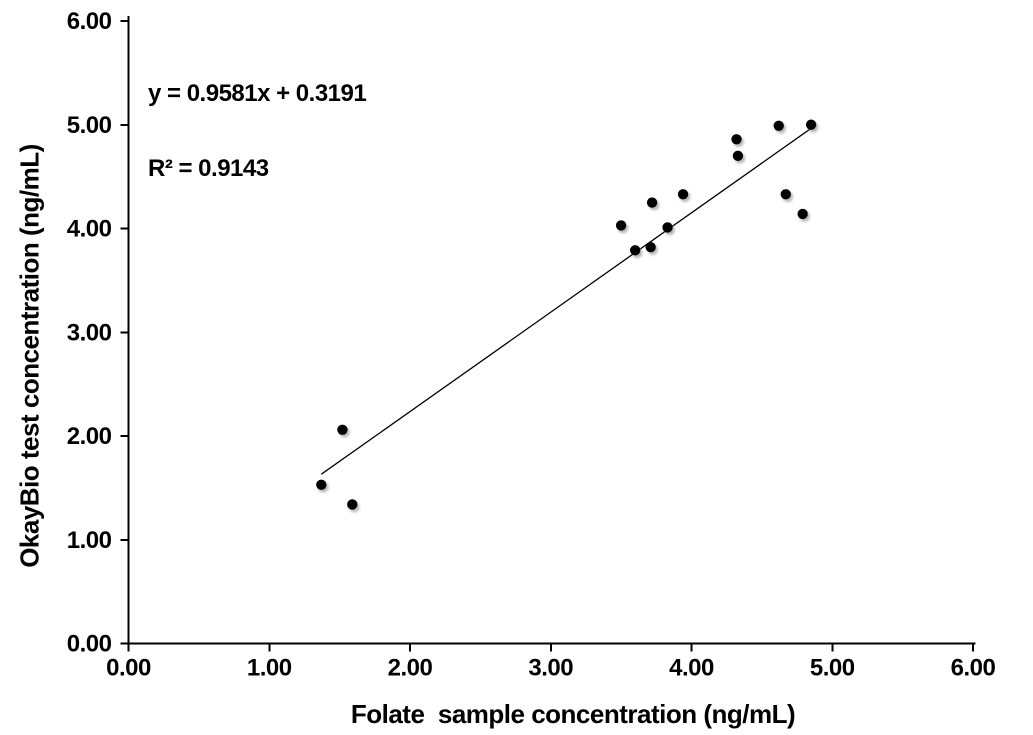 This screenshot has height=735, width=1033. Describe the element at coordinates (29, 356) in the screenshot. I see `y-axis-title: OkayBio test concentration (ng/mL)` at that location.